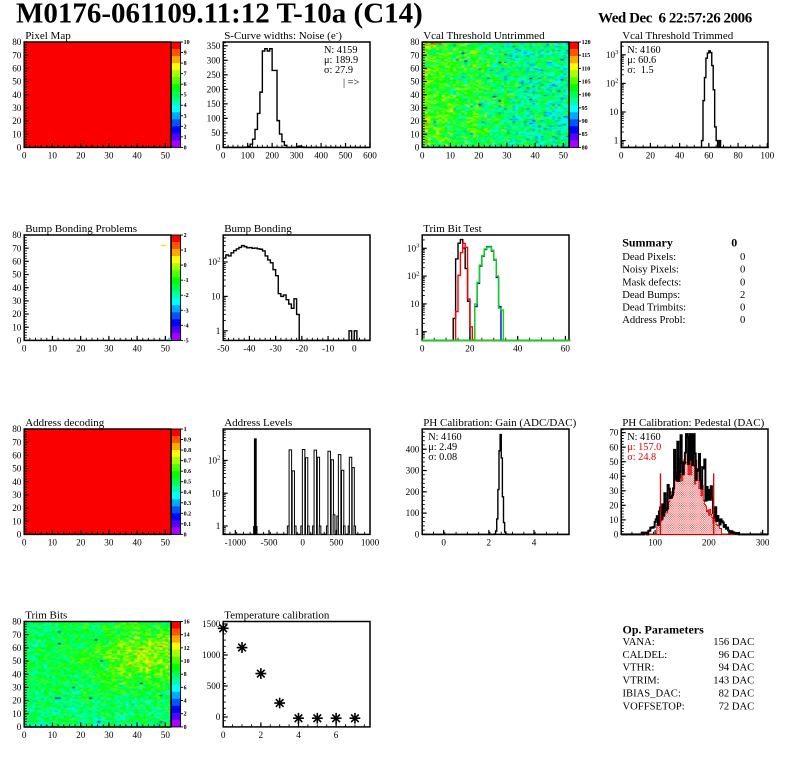  I want to click on svg-text: 82 DAC, so click(737, 694).